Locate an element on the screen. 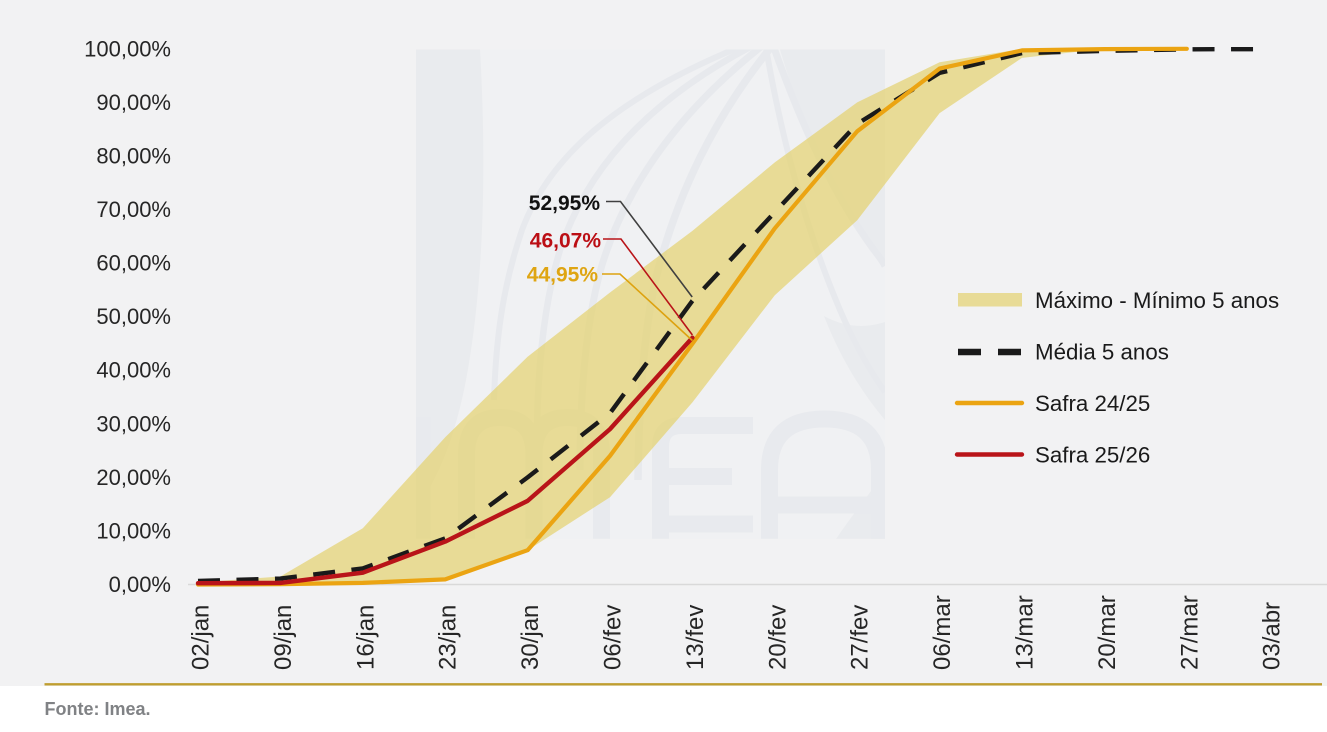 This screenshot has width=1327, height=732. svg-text: 10,00% is located at coordinates (133, 530).